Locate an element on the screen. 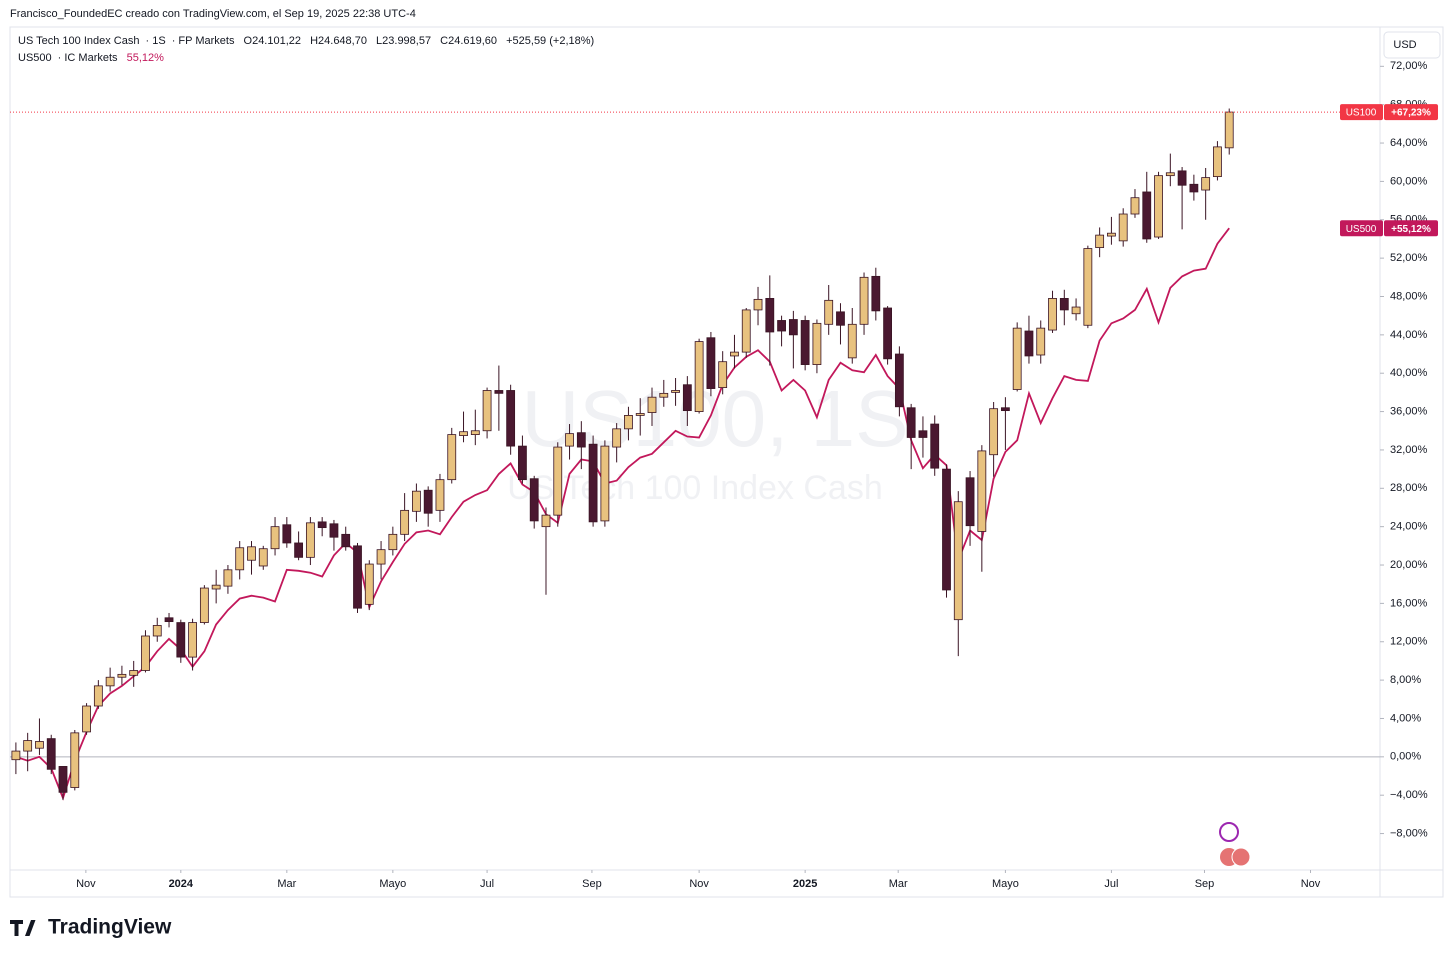 The width and height of the screenshot is (1453, 958). legend-ohlc: C24.619,60 is located at coordinates (469, 41).